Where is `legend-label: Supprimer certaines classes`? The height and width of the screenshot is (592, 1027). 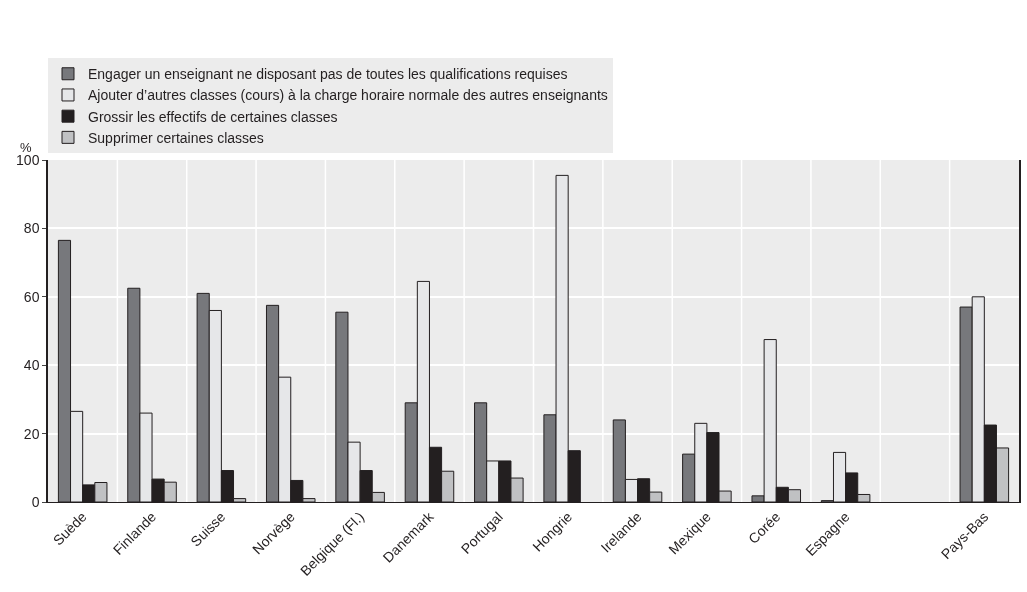
legend-label: Supprimer certaines classes is located at coordinates (176, 137).